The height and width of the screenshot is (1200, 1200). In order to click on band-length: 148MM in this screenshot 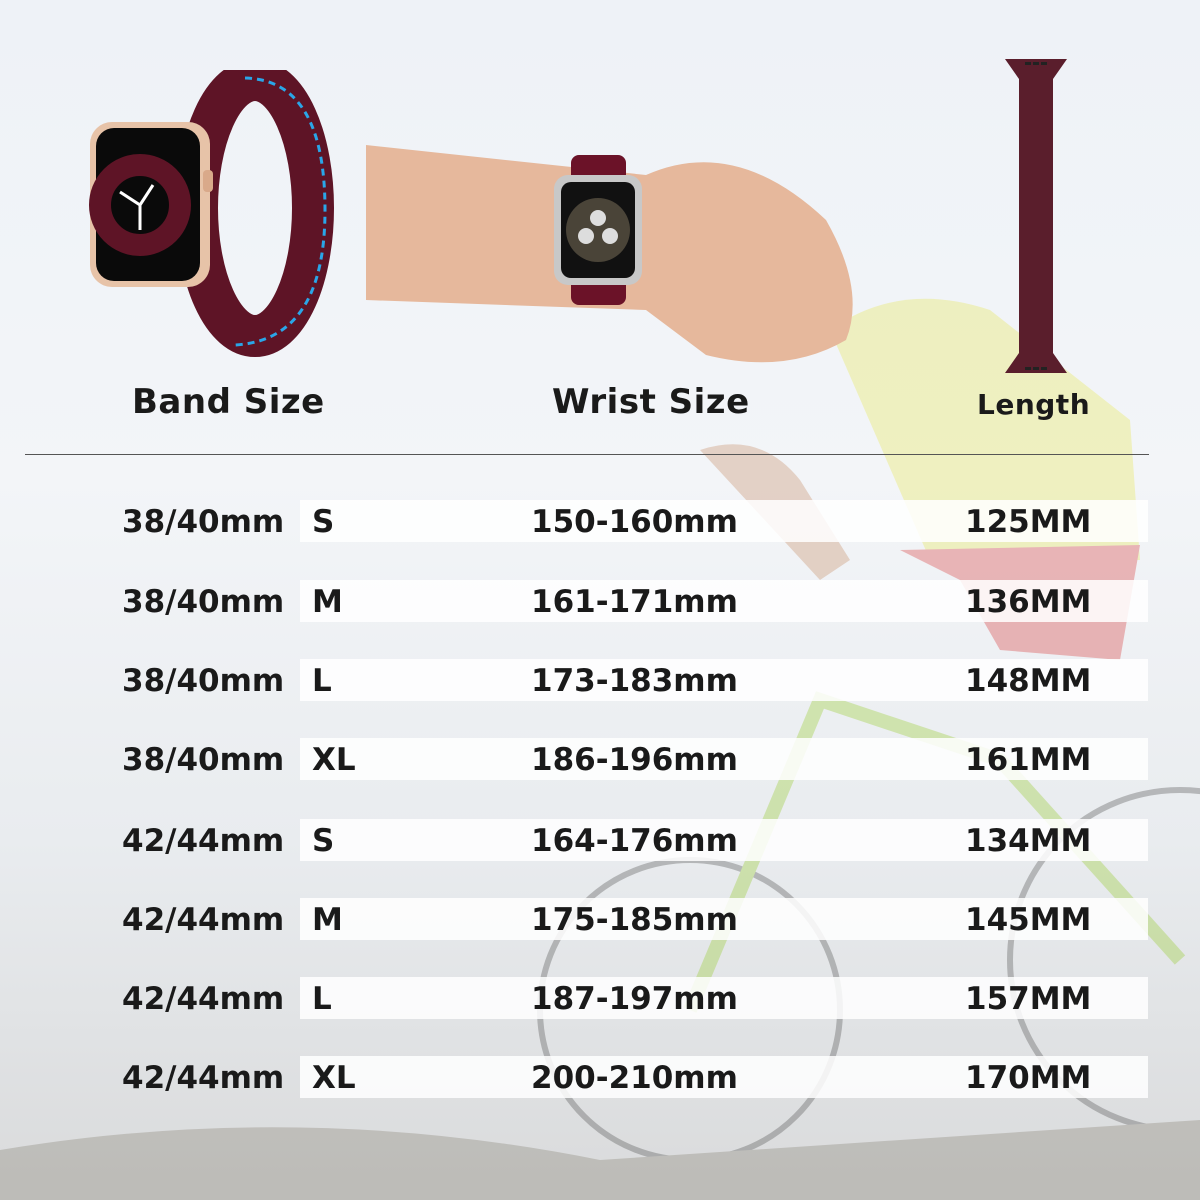, I will do `click(1028, 681)`.